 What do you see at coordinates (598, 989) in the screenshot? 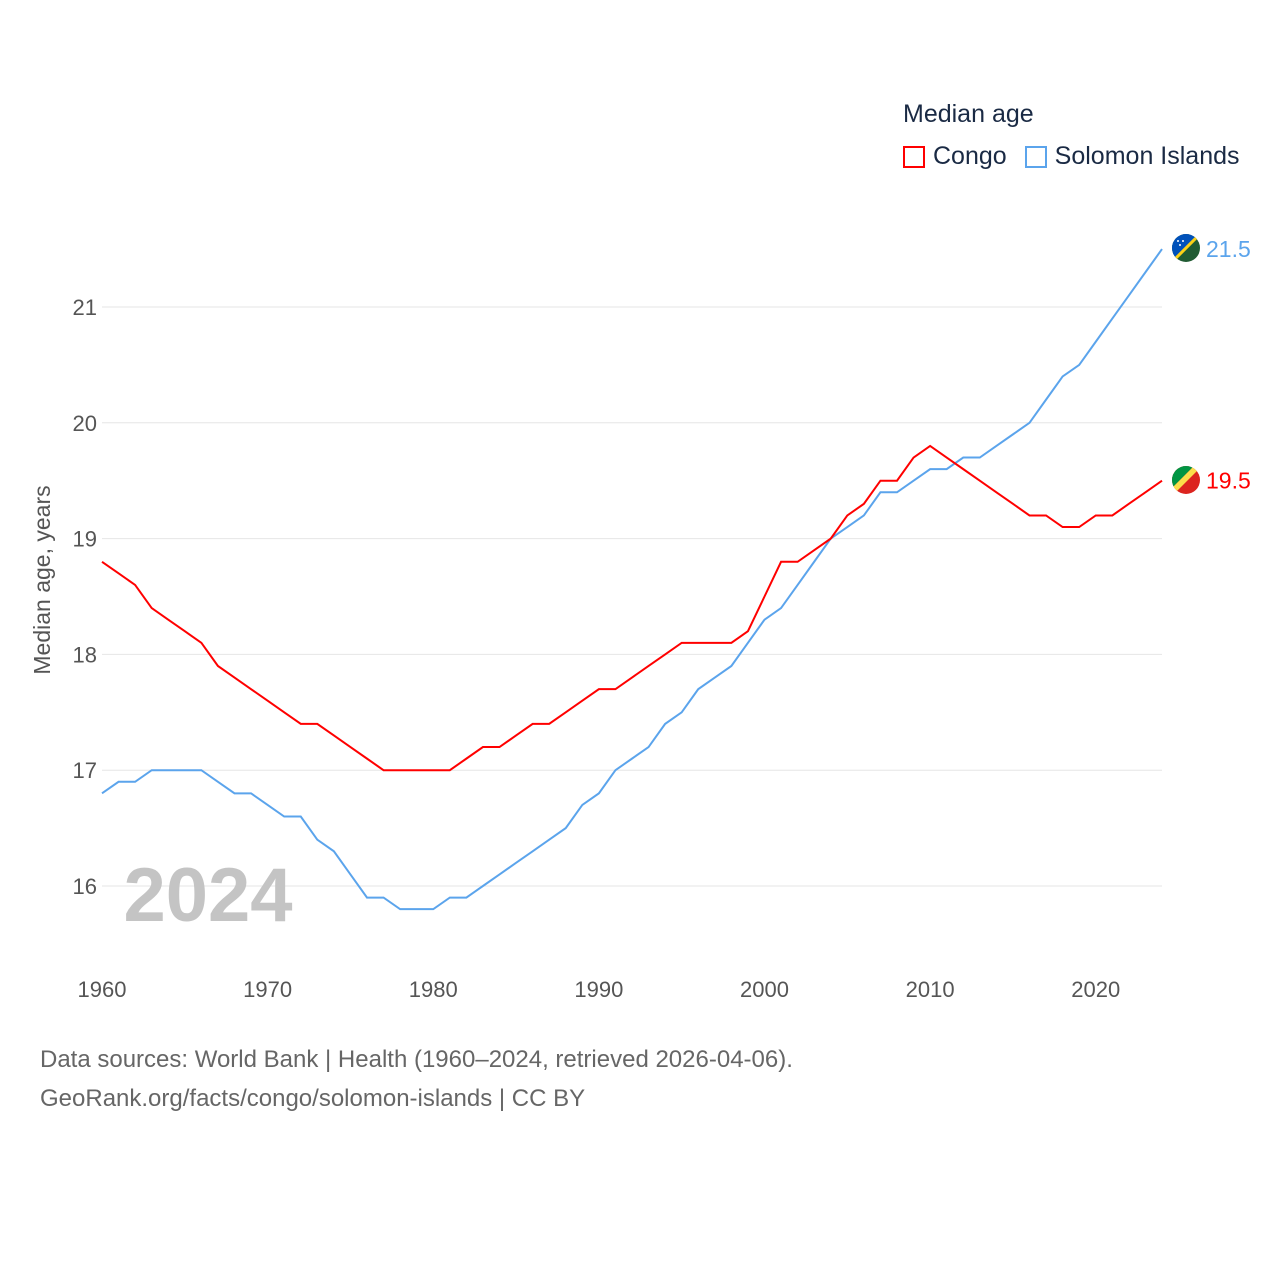
I see `x-tick-label: 1990` at bounding box center [598, 989].